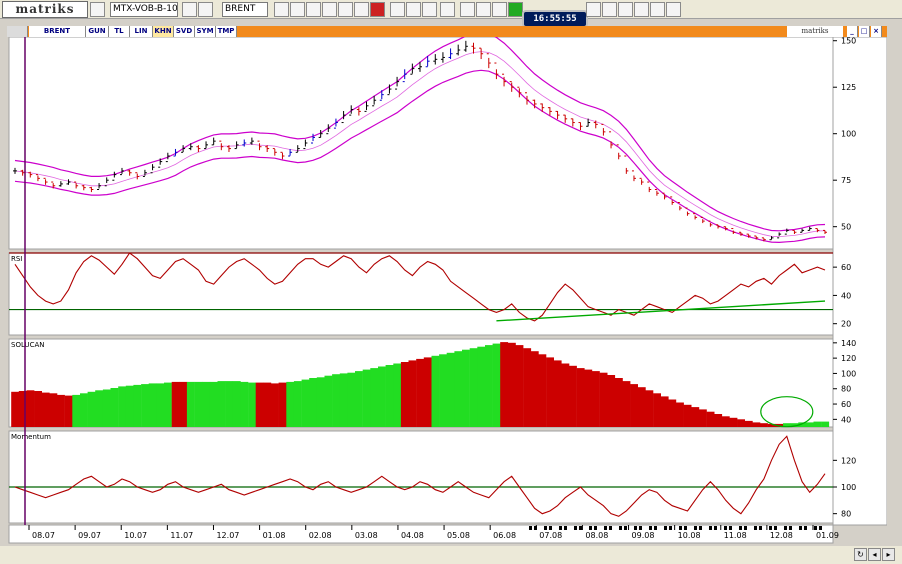  I want to click on tab-svd: SVD, so click(184, 31).